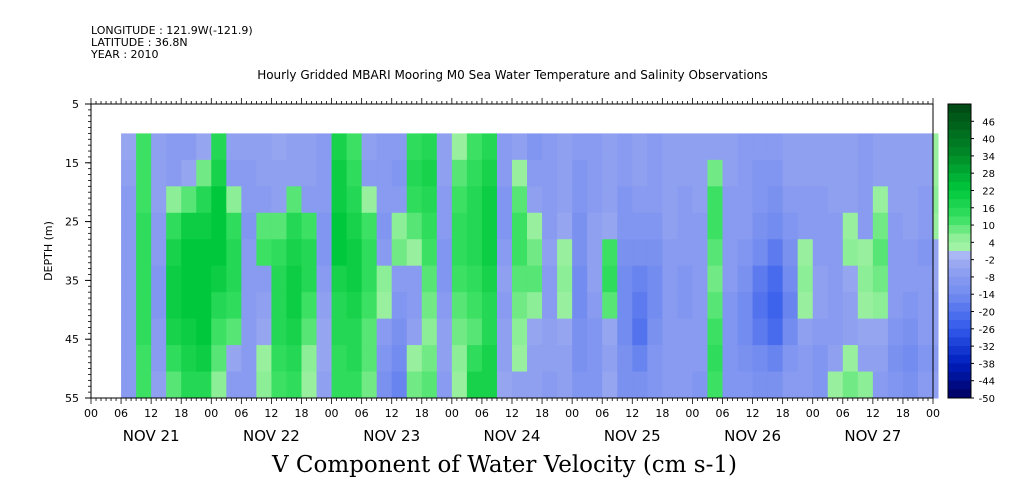  Describe the element at coordinates (125, 54) in the screenshot. I see `year-label: YEAR : 2010` at that location.